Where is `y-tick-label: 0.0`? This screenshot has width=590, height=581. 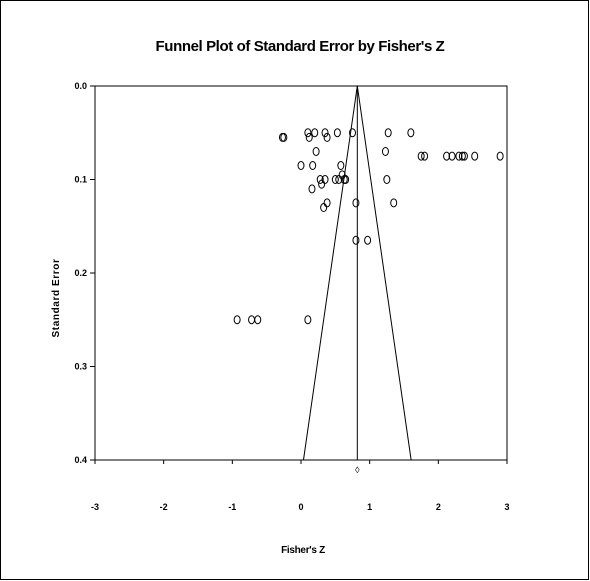
y-tick-label: 0.0 is located at coordinates (80, 86).